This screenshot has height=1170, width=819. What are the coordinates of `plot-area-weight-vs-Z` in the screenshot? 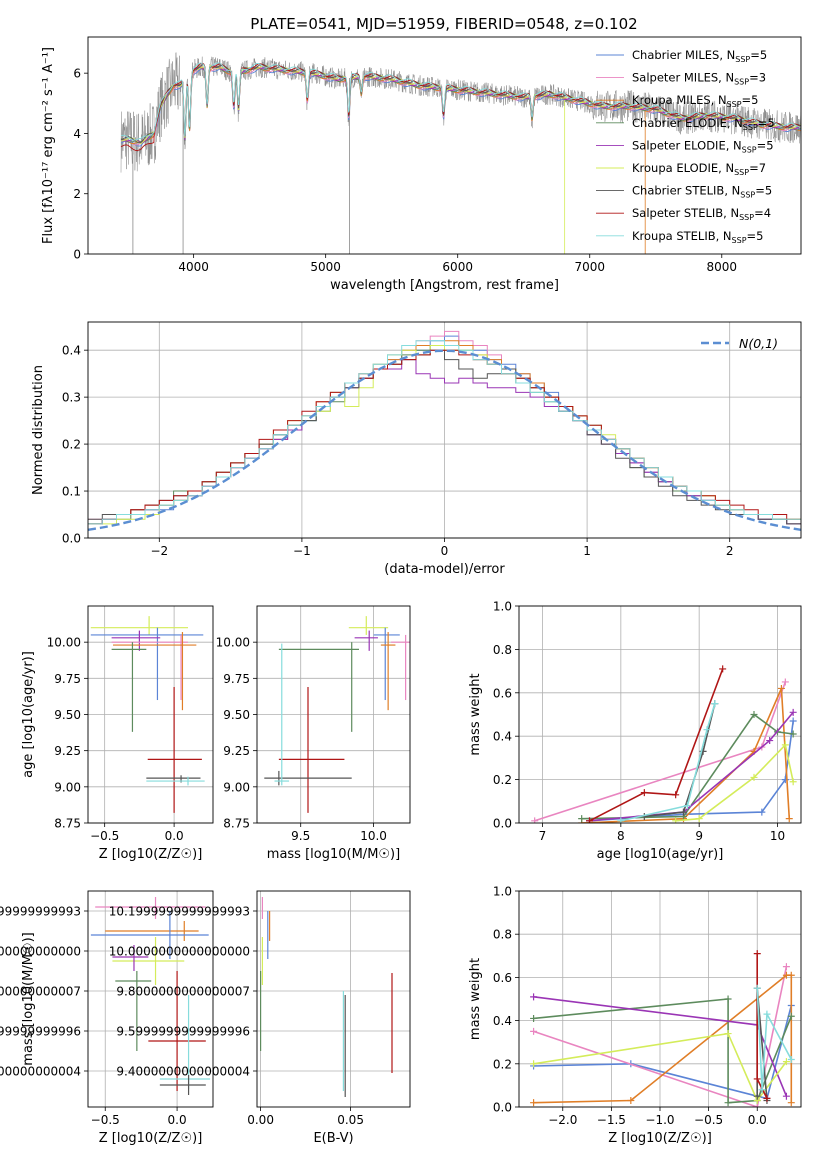 It's located at (662, 1028).